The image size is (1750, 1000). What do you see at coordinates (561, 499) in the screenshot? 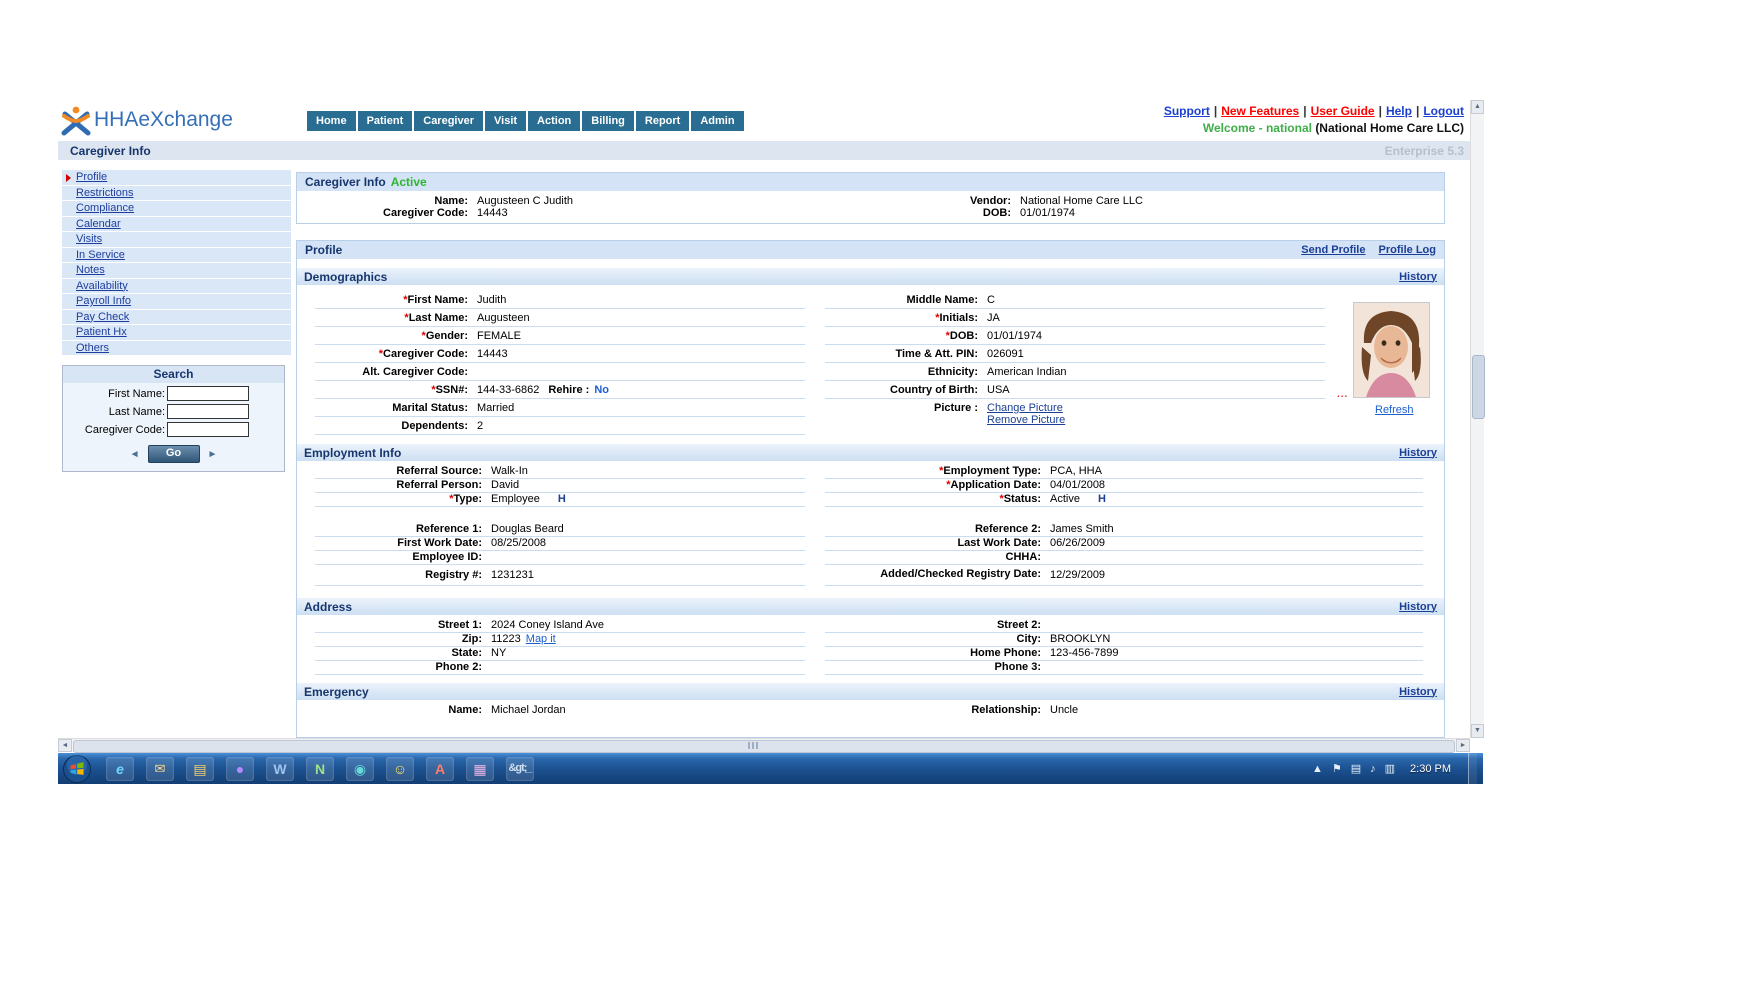
I see `type-history-h-link: H` at bounding box center [561, 499].